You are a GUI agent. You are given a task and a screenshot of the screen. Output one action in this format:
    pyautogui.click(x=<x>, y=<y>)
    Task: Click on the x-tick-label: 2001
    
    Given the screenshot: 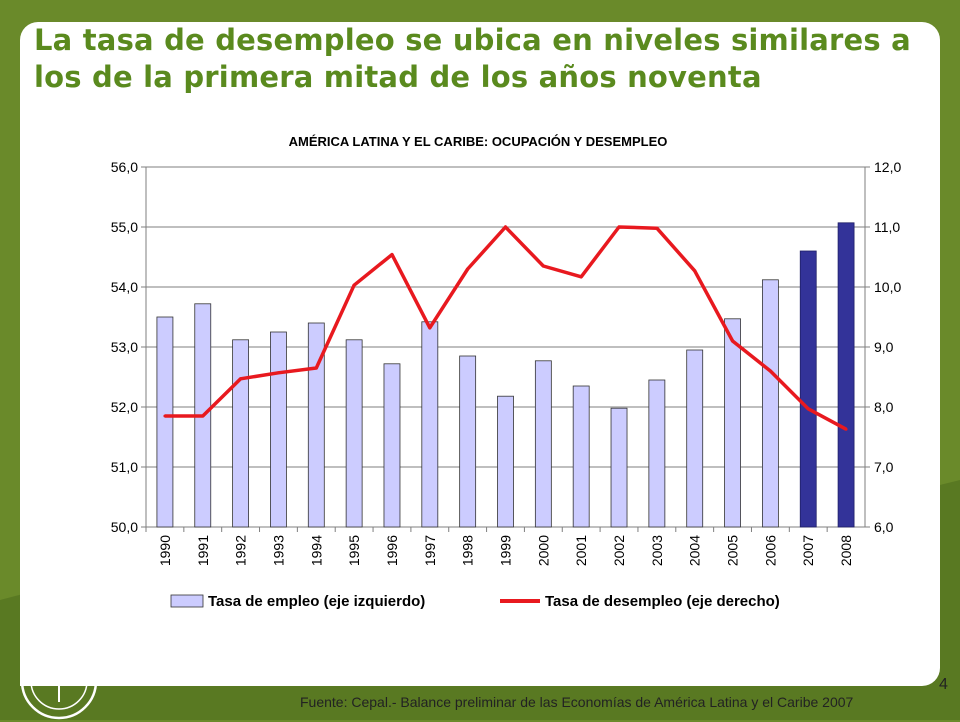 What is the action you would take?
    pyautogui.click(x=581, y=550)
    